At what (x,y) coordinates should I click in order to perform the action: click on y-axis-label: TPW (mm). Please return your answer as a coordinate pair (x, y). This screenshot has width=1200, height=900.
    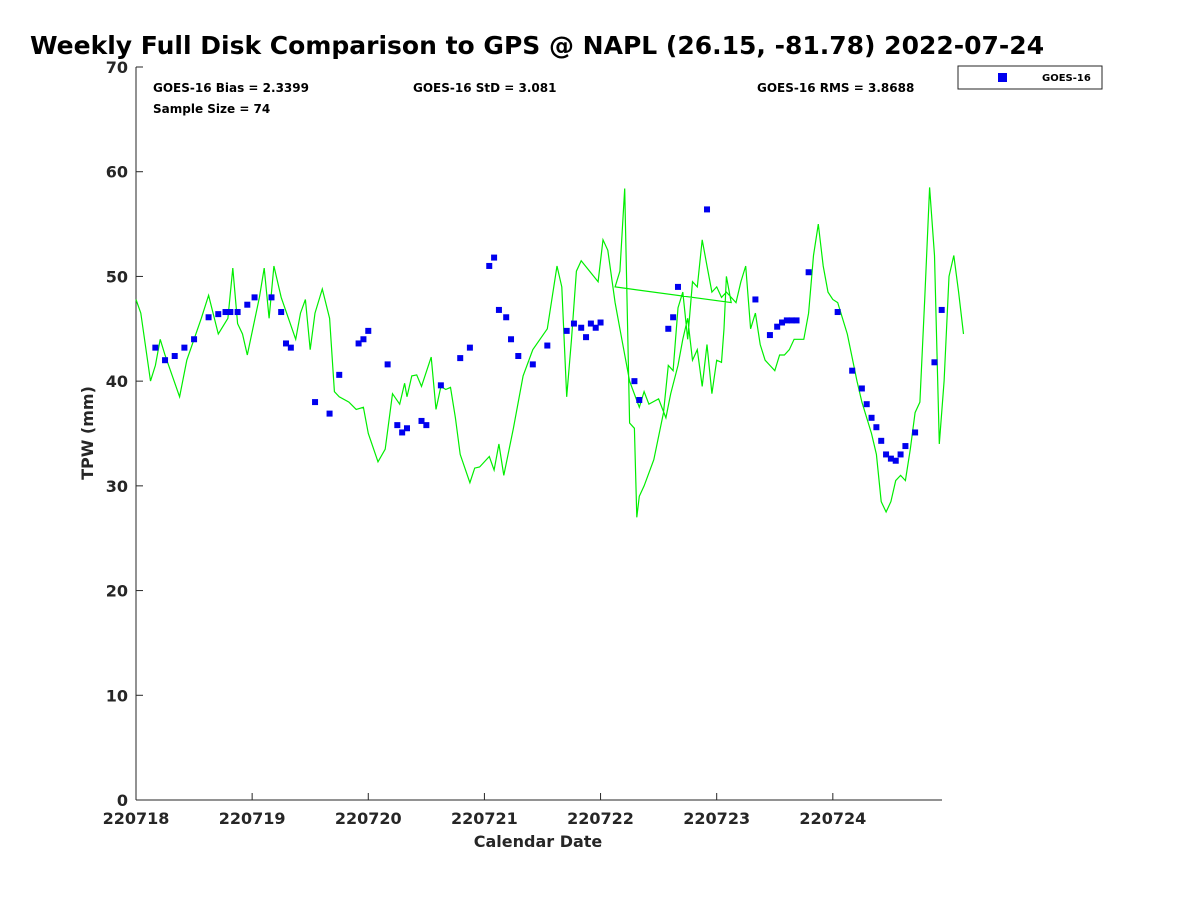
    Looking at the image, I should click on (87, 433).